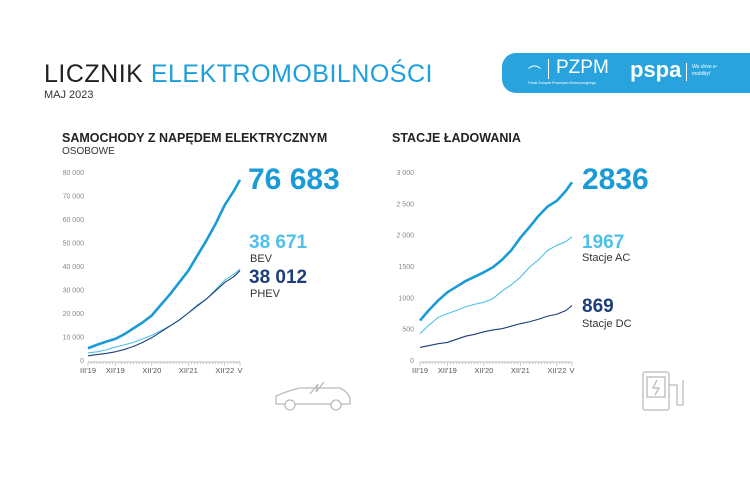  What do you see at coordinates (195, 138) in the screenshot?
I see `cars-chart-title: SAMOCHODY Z NAPĘDEM ELEKTRYCZNYM` at bounding box center [195, 138].